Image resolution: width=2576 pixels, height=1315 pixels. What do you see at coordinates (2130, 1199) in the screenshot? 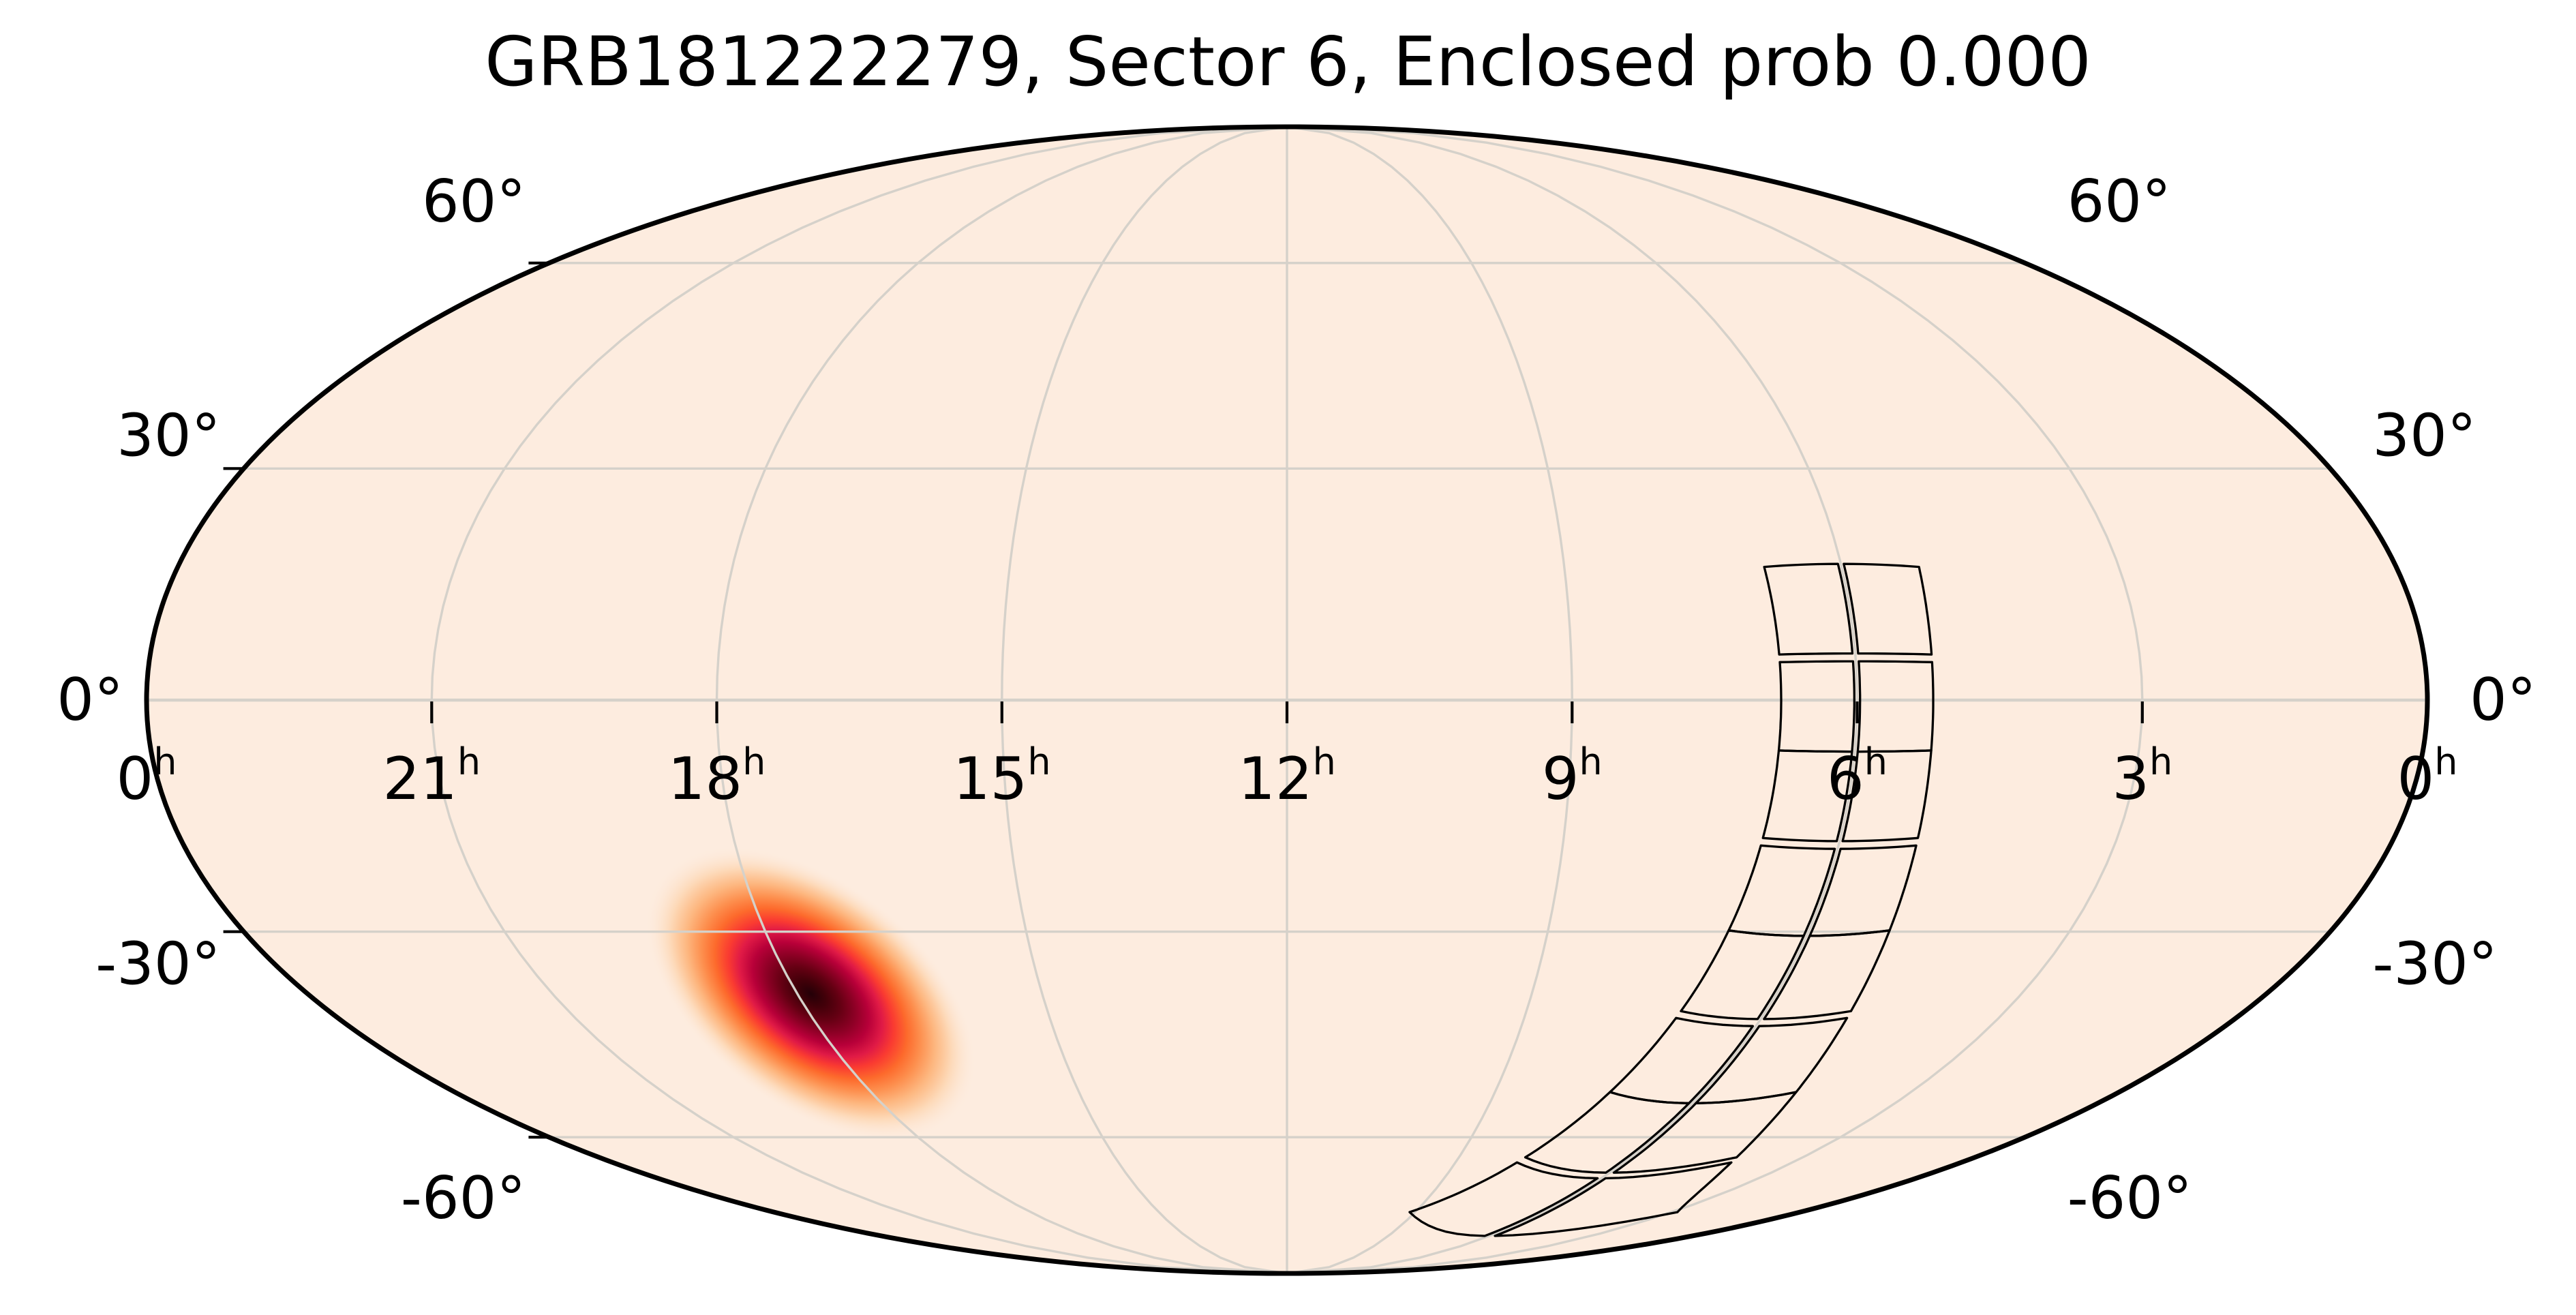
I see `dec-label-right--60: -60°` at bounding box center [2130, 1199].